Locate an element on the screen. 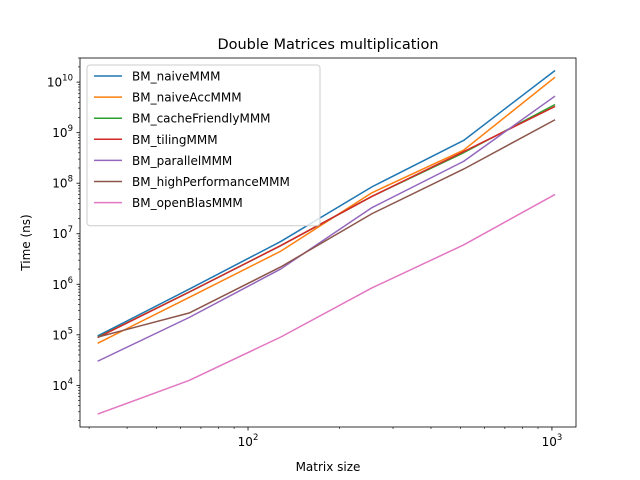 The image size is (640, 480). legend-label: BM_highPerformanceMMM is located at coordinates (211, 182).